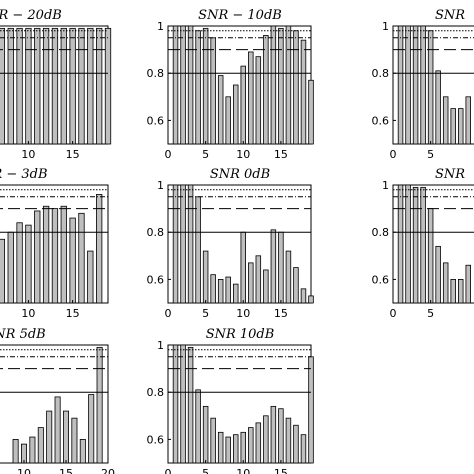 Image resolution: width=474 pixels, height=474 pixels. Describe the element at coordinates (240, 15) in the screenshot. I see `panel-title: SNR − 10dB` at that location.